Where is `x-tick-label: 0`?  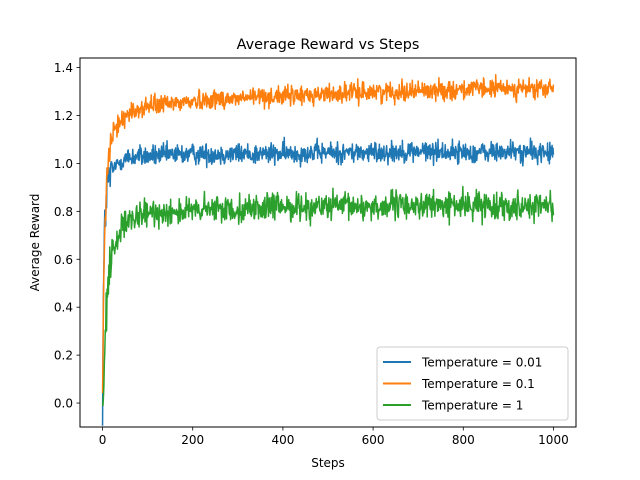
x-tick-label: 0 is located at coordinates (103, 440).